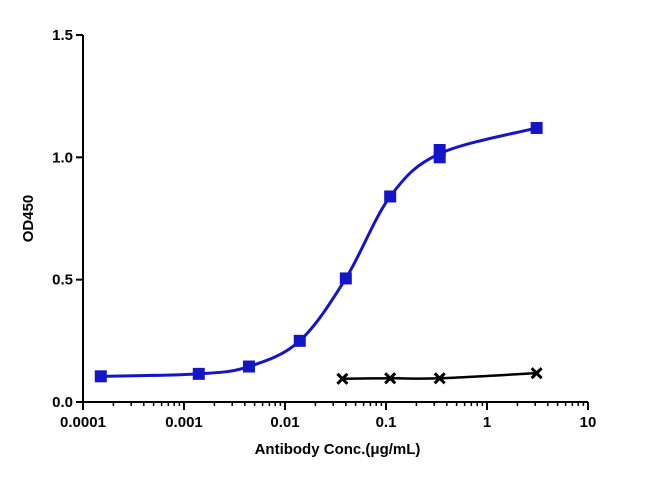 The image size is (650, 481). Describe the element at coordinates (62, 402) in the screenshot. I see `y-tick-label: 0.0` at that location.